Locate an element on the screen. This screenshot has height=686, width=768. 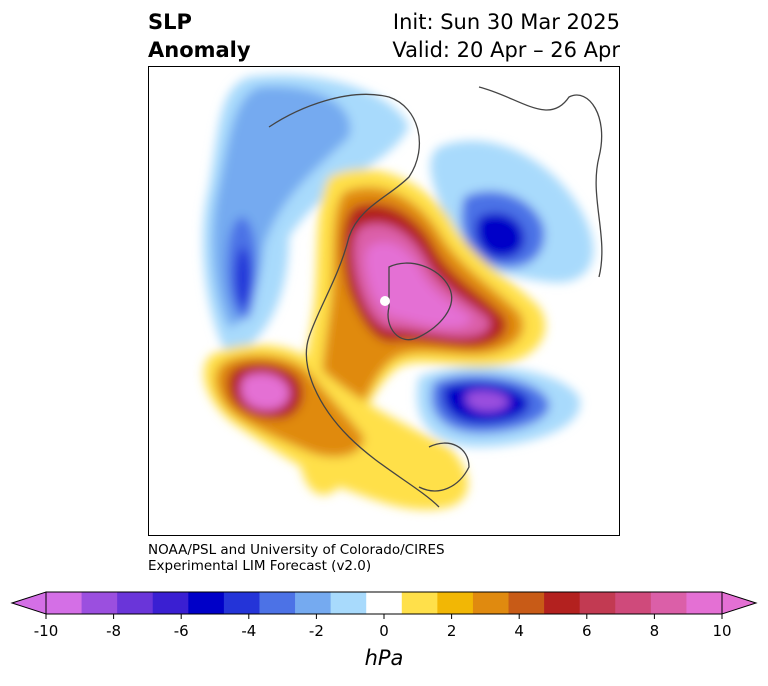
colorbar-tick-label: -2 is located at coordinates (316, 631).